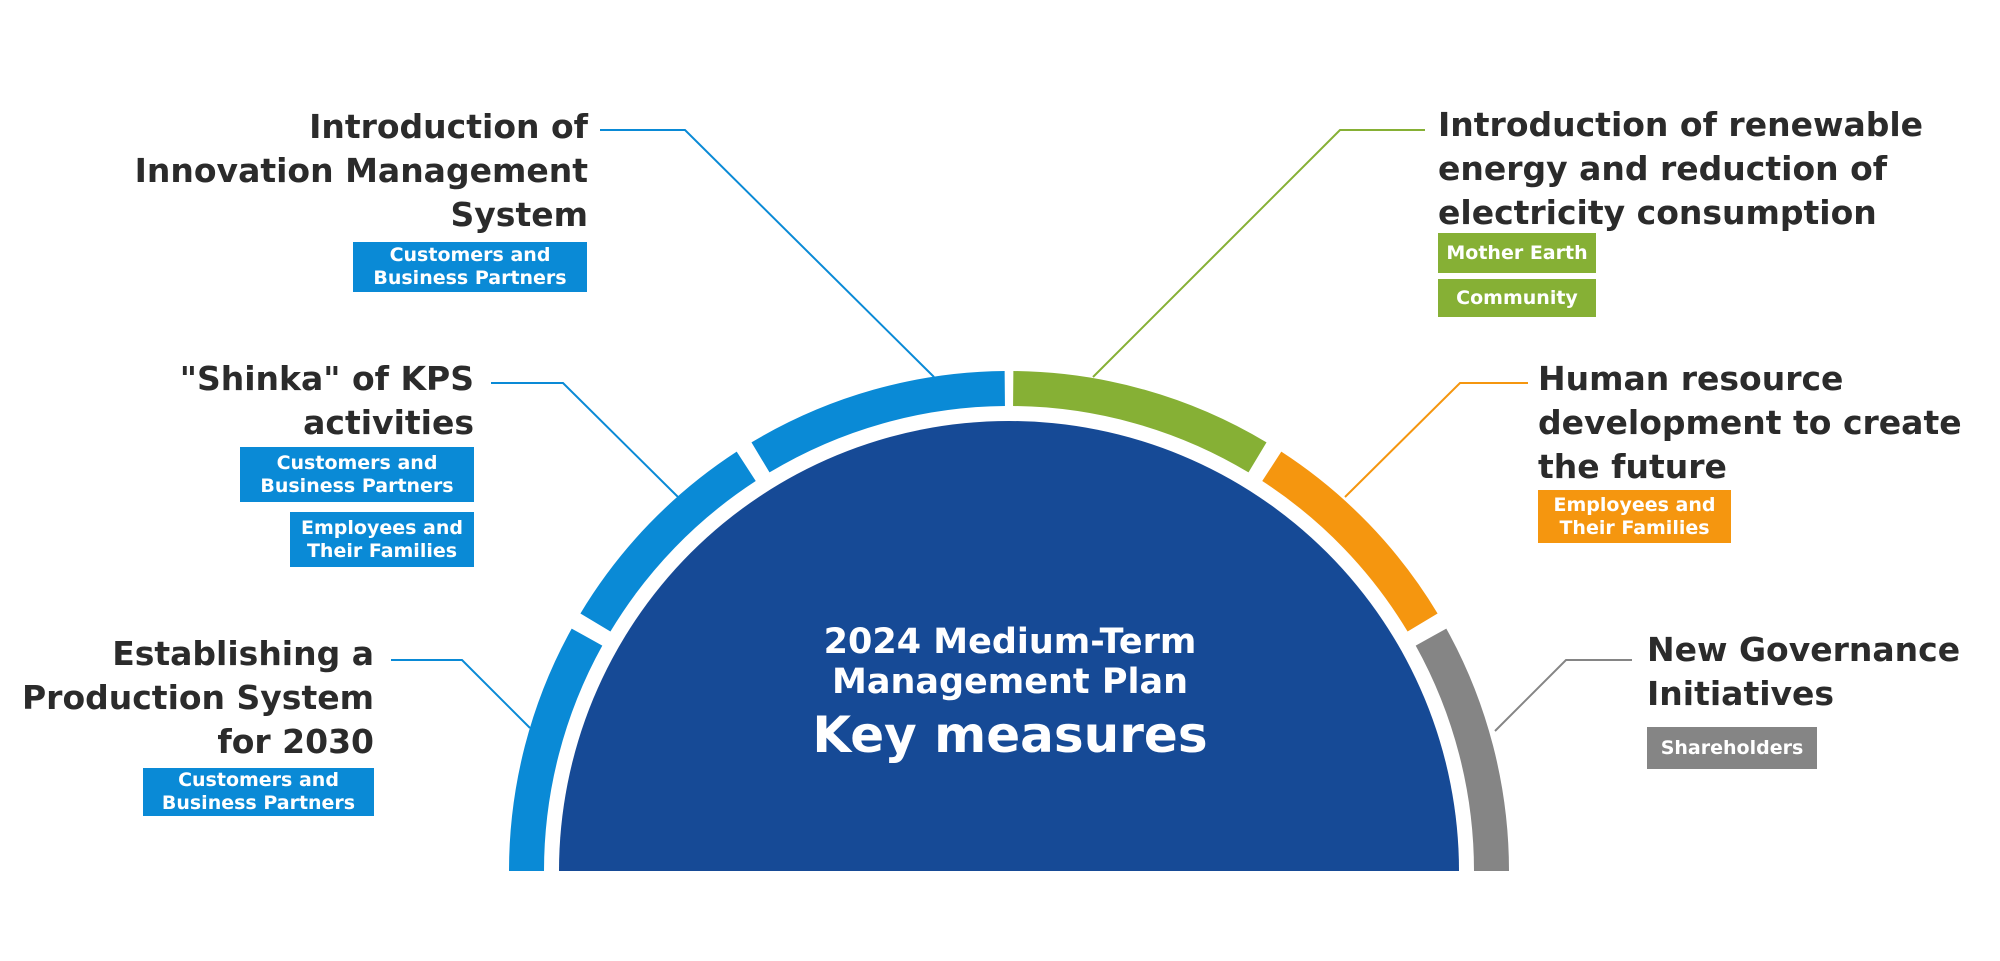  What do you see at coordinates (1663, 168) in the screenshot?
I see `title-line: energy and reduction of` at bounding box center [1663, 168].